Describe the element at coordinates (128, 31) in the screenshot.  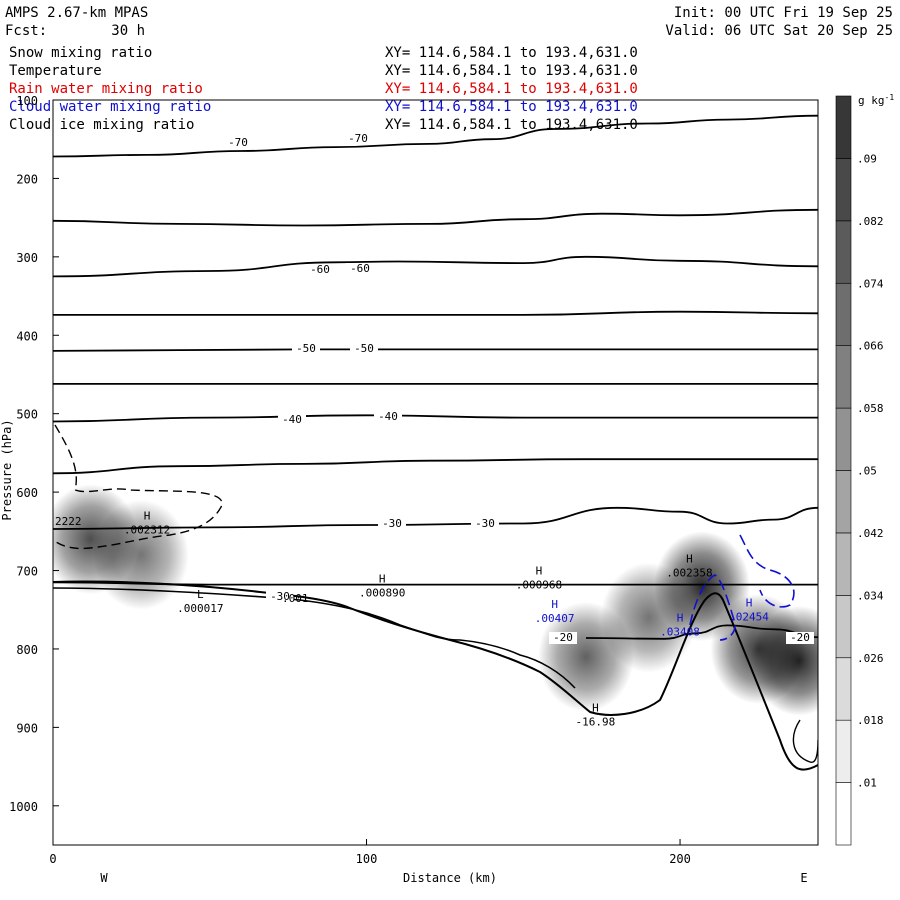
I see `forecast-hours: 30 h` at that location.